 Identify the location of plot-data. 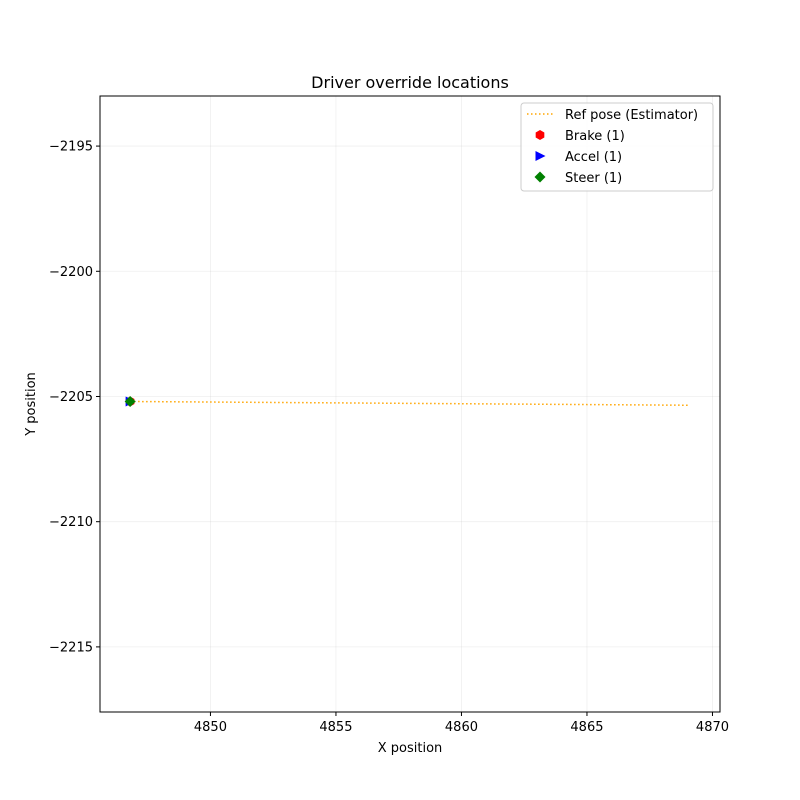
(407, 401).